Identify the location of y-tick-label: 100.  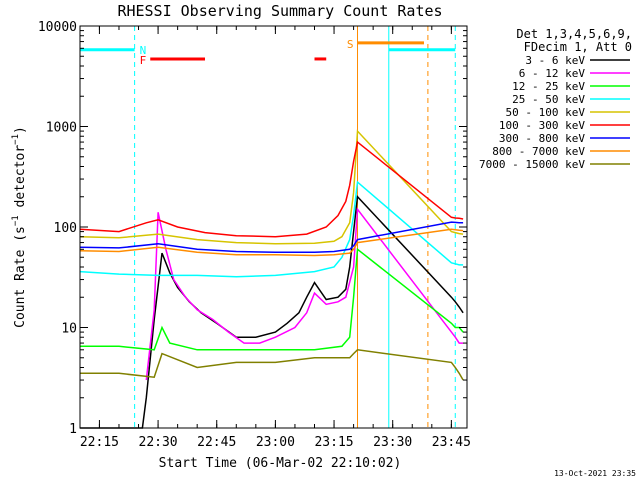
(65, 228).